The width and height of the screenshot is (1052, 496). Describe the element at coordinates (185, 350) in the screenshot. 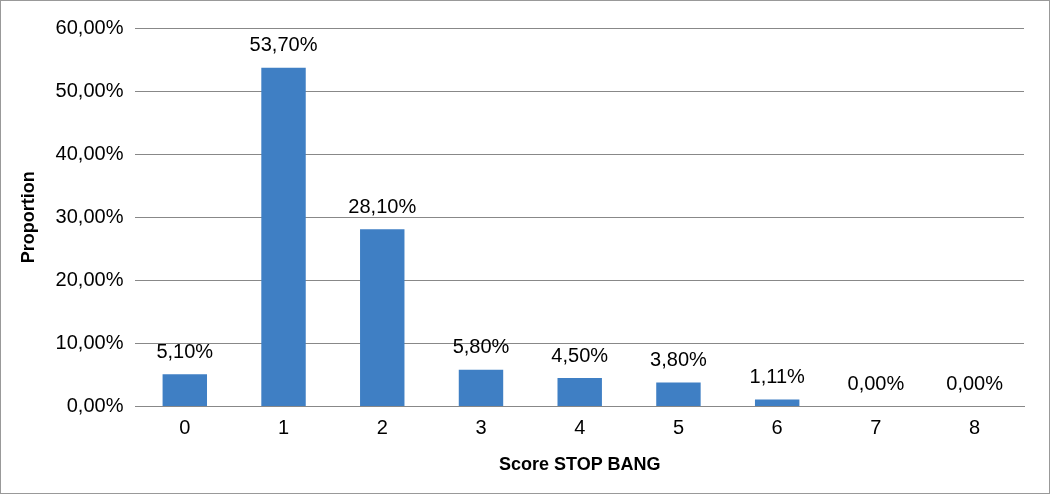

I see `data-label: 5,10%` at that location.